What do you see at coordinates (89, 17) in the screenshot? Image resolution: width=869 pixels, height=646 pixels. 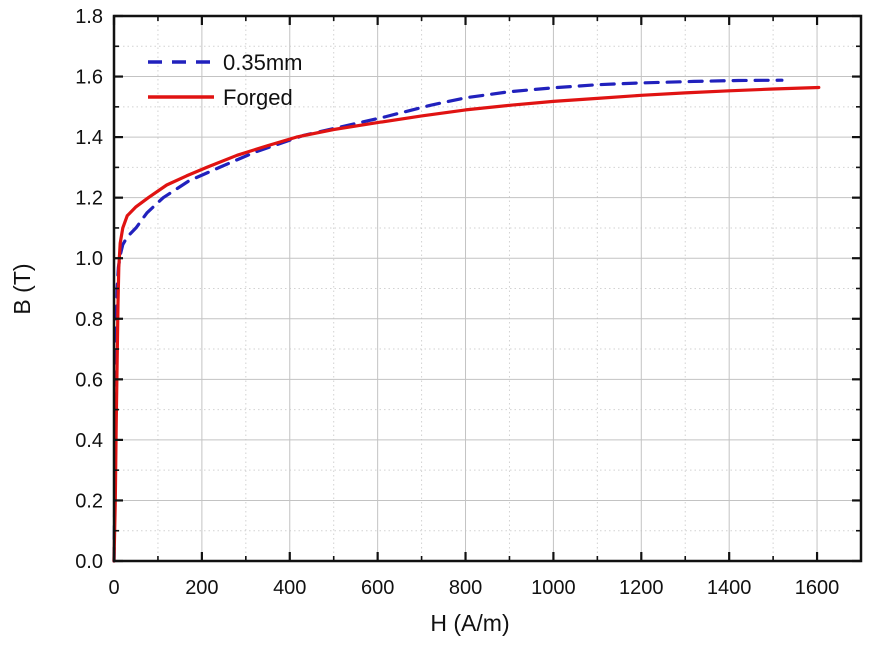 I see `y-axis-tick-label: 1.8` at bounding box center [89, 17].